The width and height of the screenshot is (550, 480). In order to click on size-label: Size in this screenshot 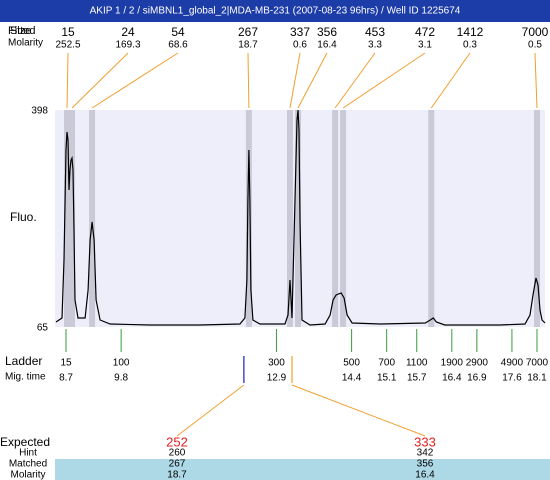, I will do `click(20, 31)`.